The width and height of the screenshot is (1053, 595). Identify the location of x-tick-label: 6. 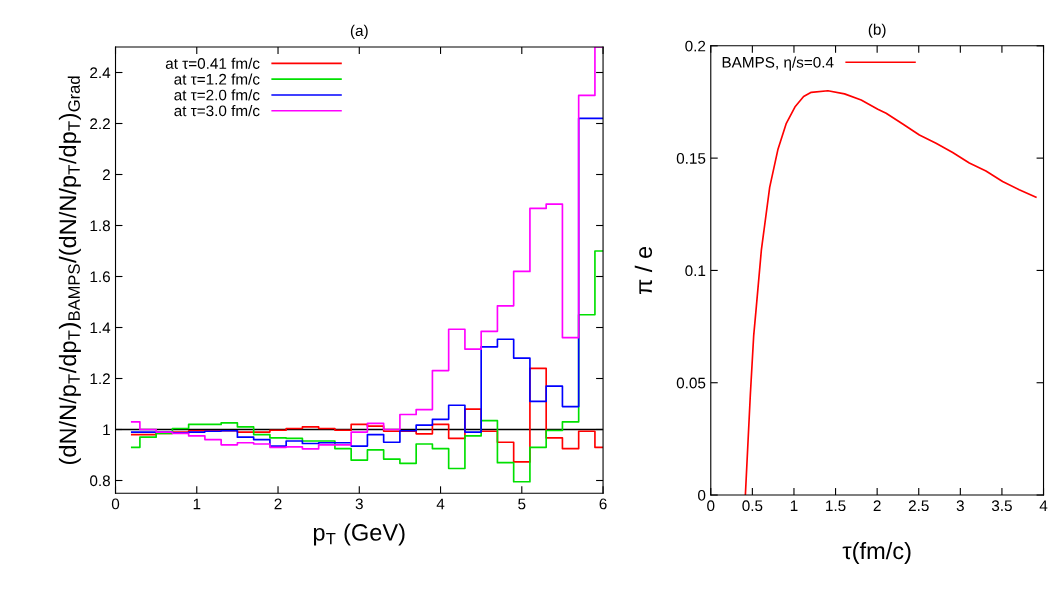
(603, 504).